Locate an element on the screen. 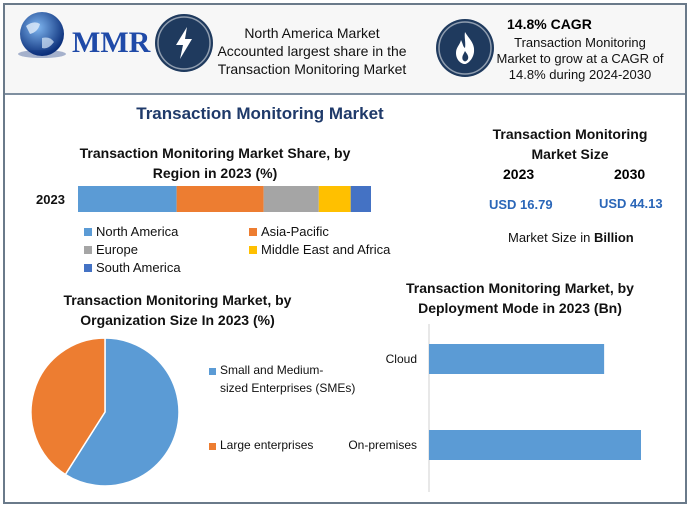 The image size is (694, 510). legend-label: South America is located at coordinates (138, 267).